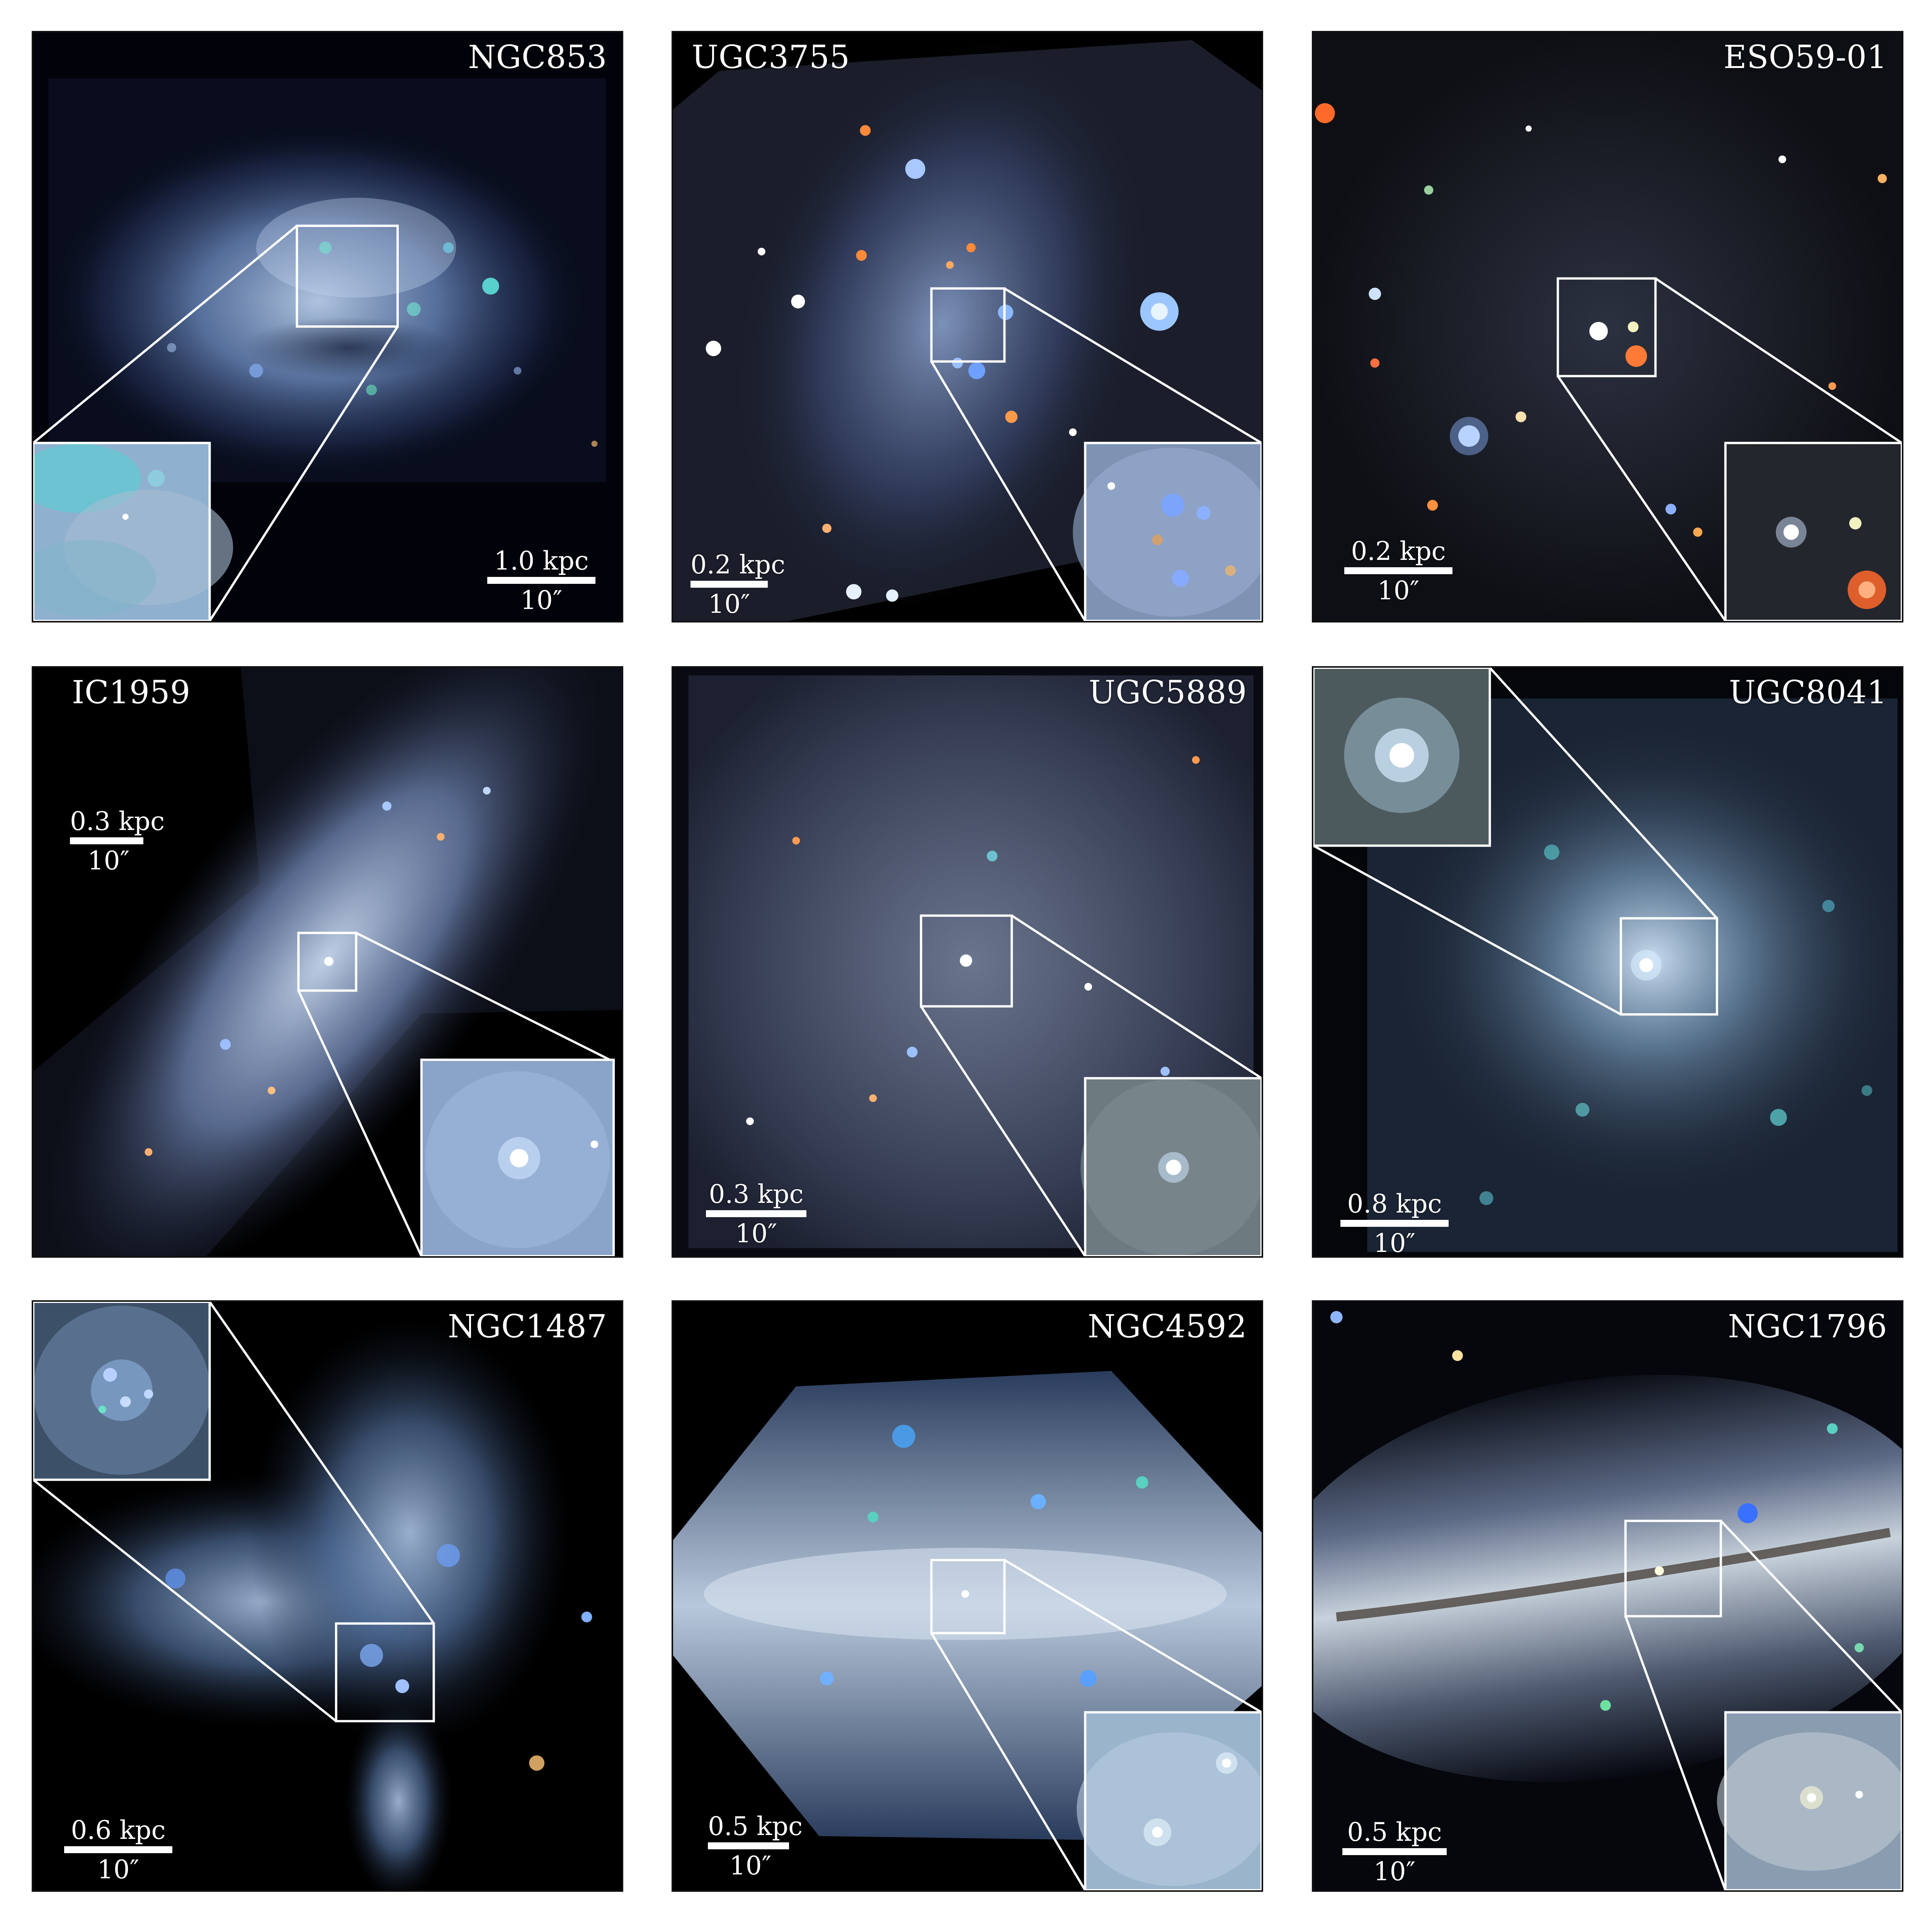  I want to click on galaxy-name-label: NGC4592, so click(1167, 1326).